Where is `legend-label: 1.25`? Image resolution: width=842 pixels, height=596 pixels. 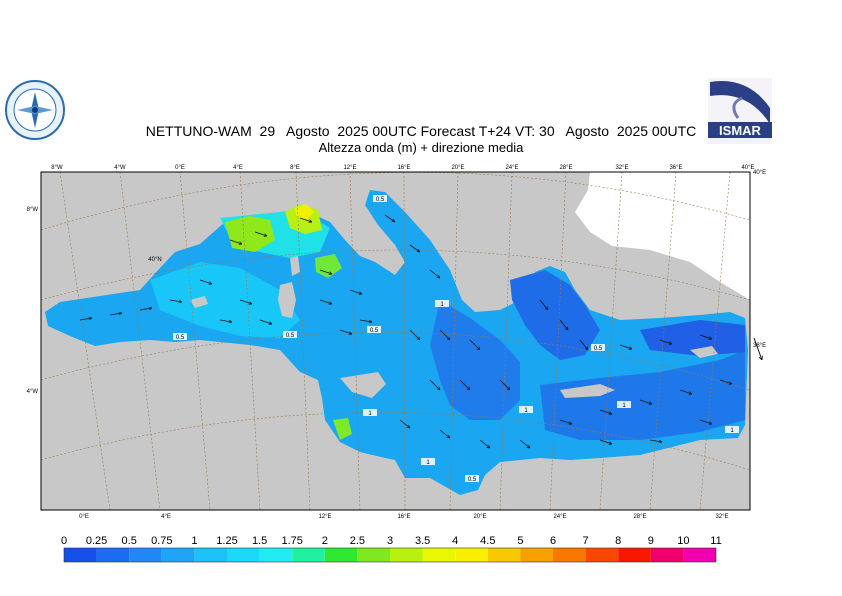 legend-label: 1.25 is located at coordinates (226, 541).